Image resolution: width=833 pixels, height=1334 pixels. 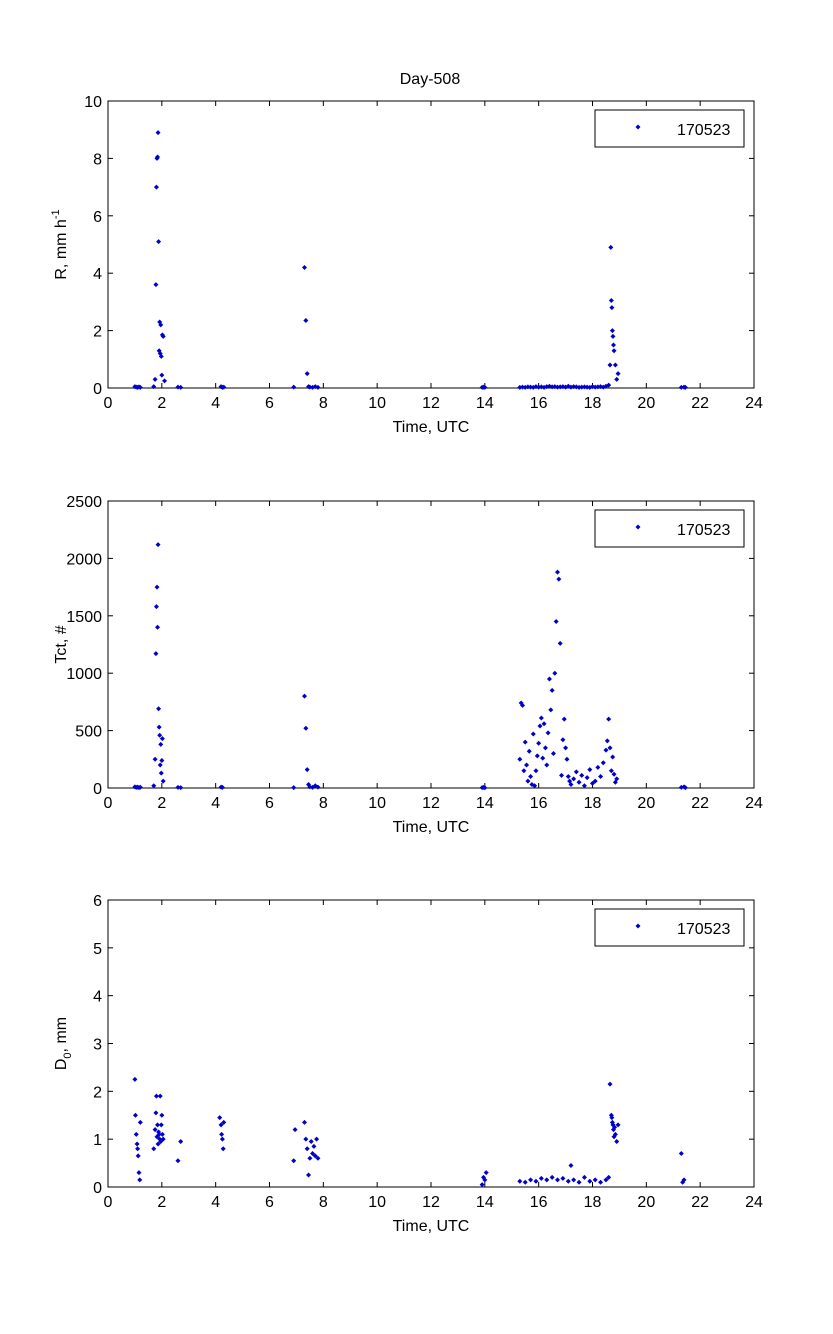 What do you see at coordinates (593, 1202) in the screenshot?
I see `x-tick-label: 18` at bounding box center [593, 1202].